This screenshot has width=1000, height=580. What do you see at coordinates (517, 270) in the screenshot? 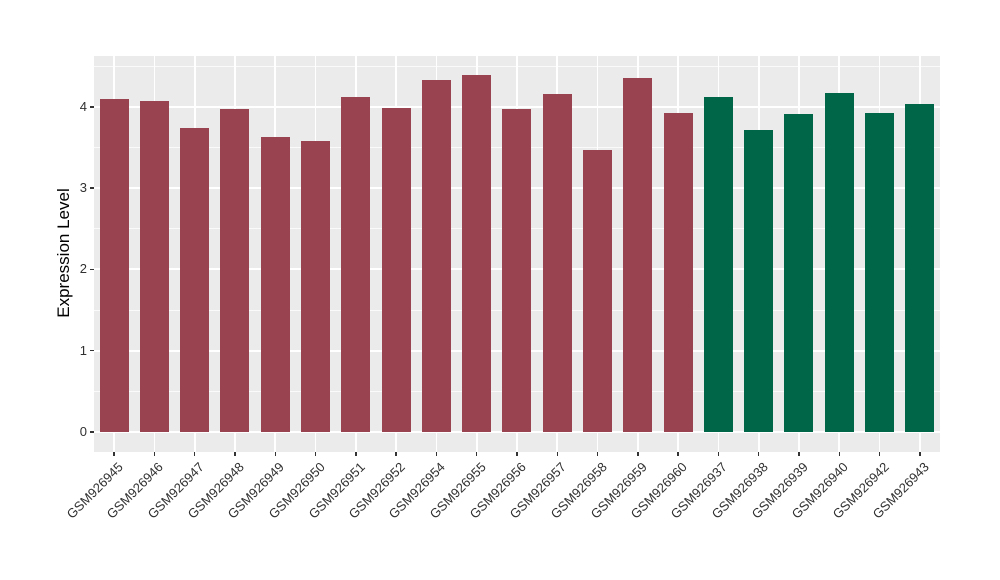
I see `bar-GSM926956` at bounding box center [517, 270].